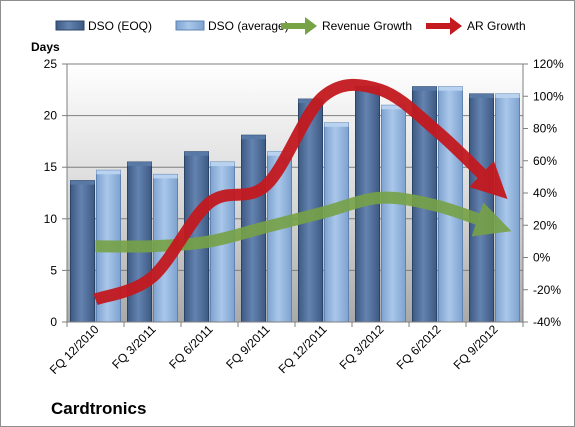 This screenshot has height=427, width=575. Describe the element at coordinates (548, 64) in the screenshot. I see `y-right-tick-label: 120%` at that location.